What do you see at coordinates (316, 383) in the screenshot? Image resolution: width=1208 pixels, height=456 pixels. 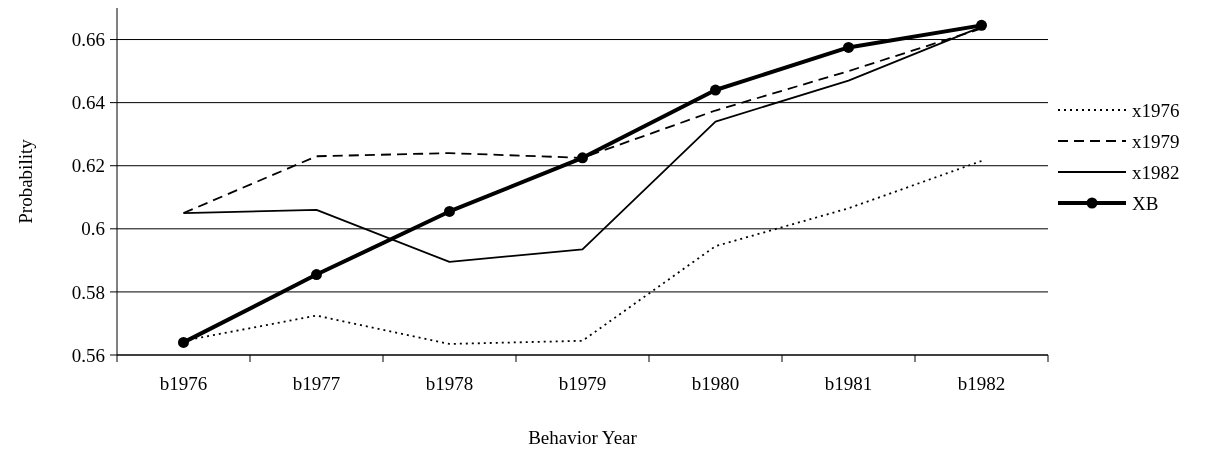 I see `x-tick-label: b1977` at bounding box center [316, 383].